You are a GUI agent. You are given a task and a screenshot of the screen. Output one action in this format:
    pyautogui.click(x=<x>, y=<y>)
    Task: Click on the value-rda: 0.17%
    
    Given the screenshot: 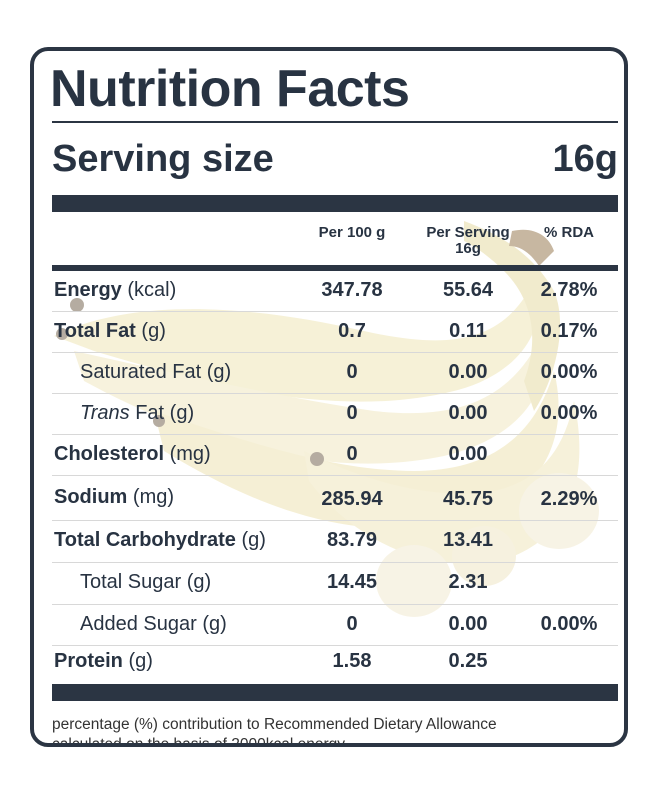 What is the action you would take?
    pyautogui.click(x=569, y=331)
    